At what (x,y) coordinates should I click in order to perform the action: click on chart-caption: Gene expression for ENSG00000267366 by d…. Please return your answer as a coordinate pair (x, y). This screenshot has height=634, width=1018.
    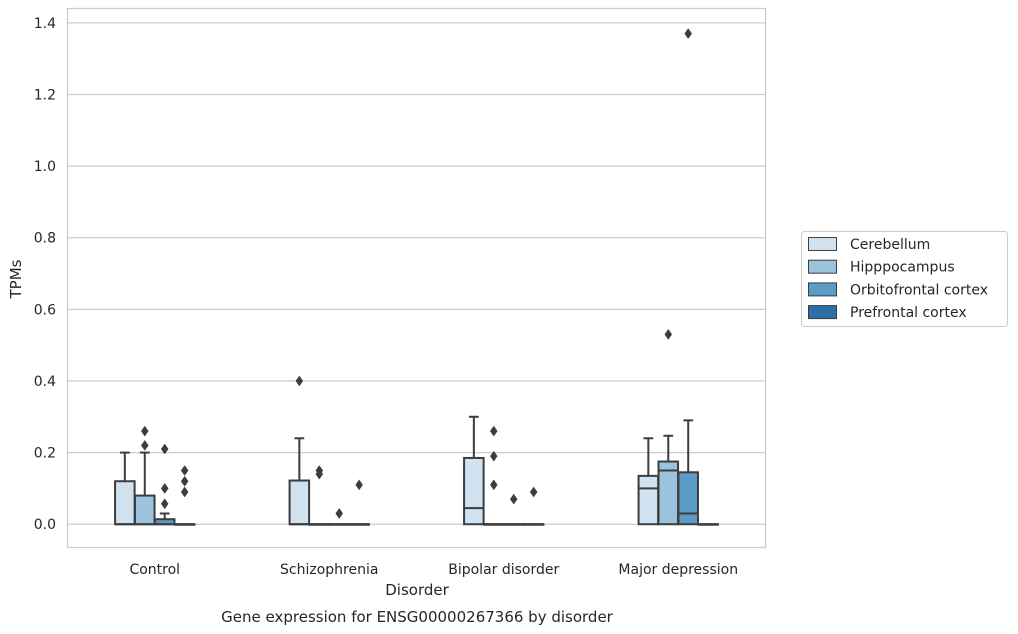
    Looking at the image, I should click on (417, 617).